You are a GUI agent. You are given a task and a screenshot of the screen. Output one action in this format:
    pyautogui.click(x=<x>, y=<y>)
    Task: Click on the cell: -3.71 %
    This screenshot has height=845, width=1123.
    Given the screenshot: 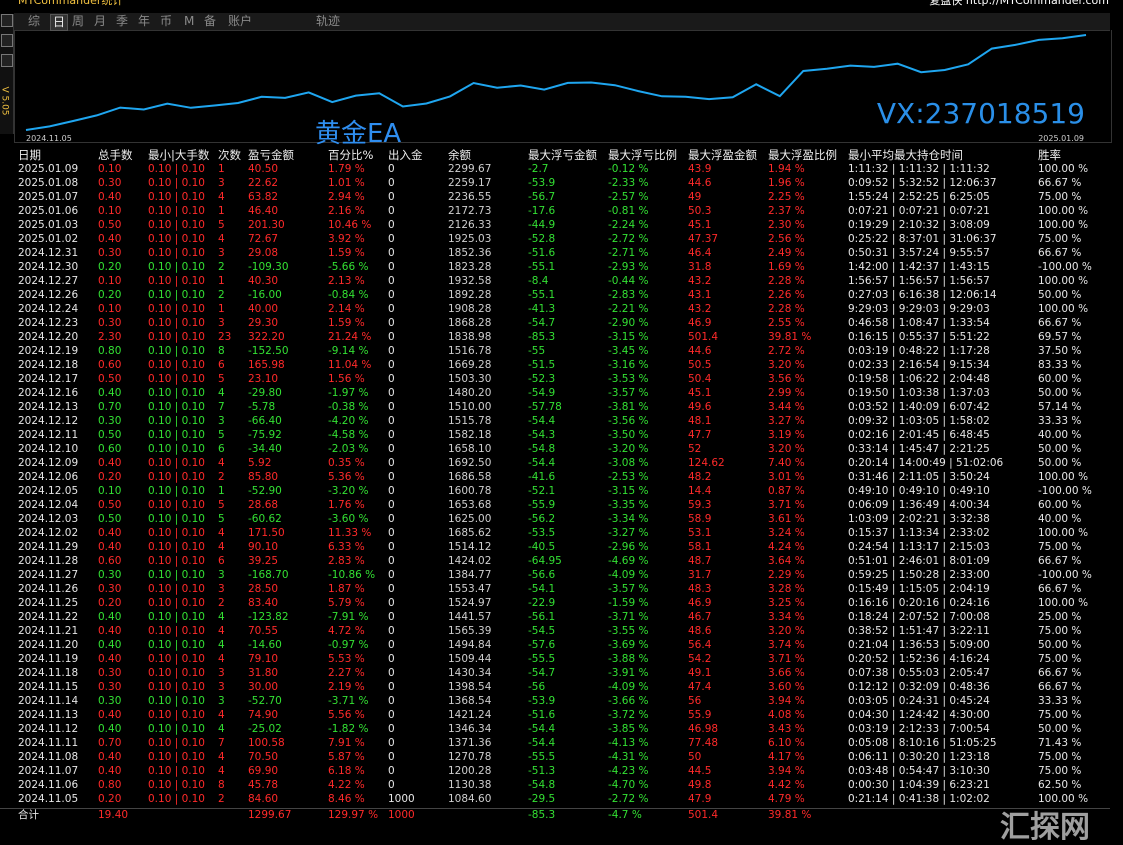 What is the action you would take?
    pyautogui.click(x=348, y=701)
    